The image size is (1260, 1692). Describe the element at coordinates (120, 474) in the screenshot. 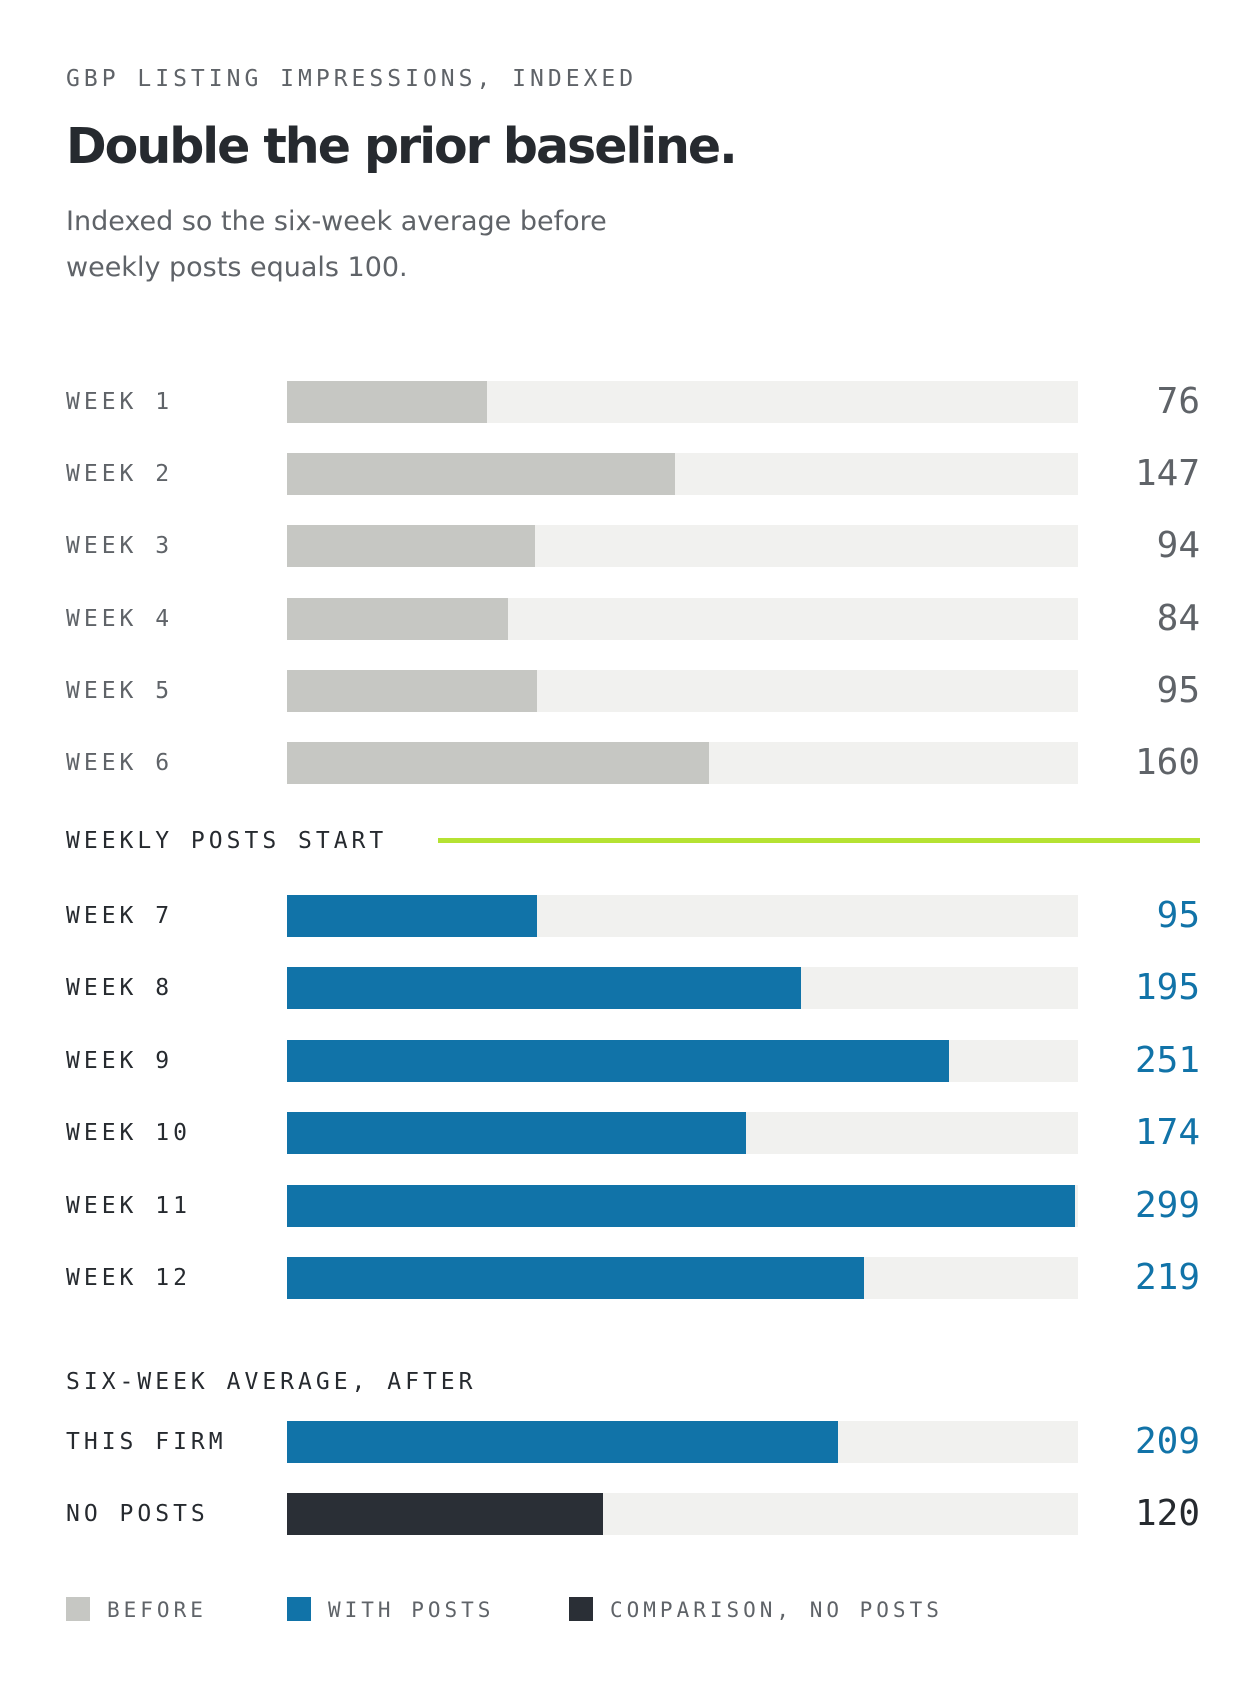

I see `bar-label: WEEK 2` at that location.